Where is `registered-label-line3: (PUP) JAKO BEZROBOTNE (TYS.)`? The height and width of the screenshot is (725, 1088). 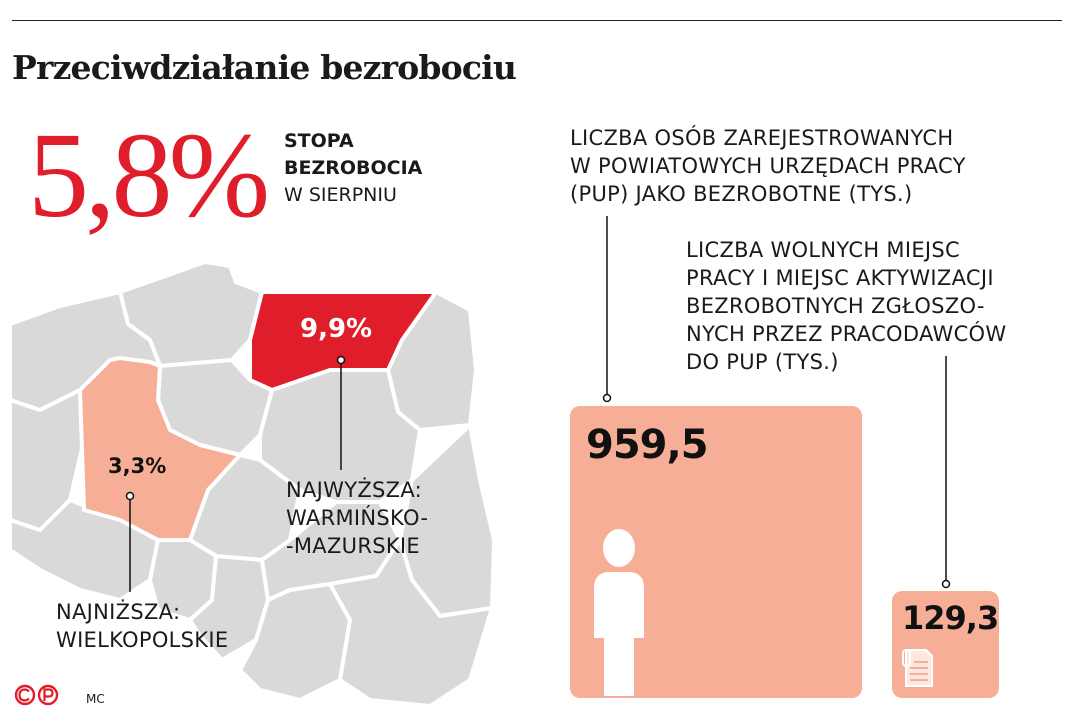 registered-label-line3: (PUP) JAKO BEZROBOTNE (TYS.) is located at coordinates (741, 194).